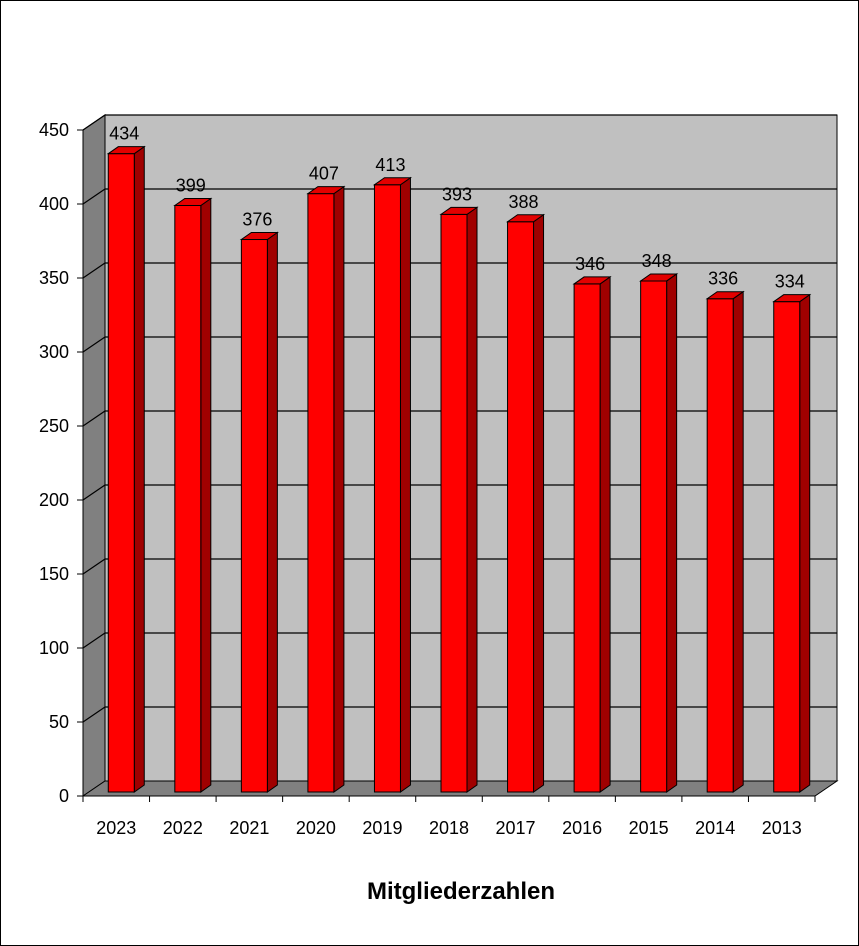 This screenshot has height=946, width=859. What do you see at coordinates (649, 828) in the screenshot?
I see `x-tick-label: 2015` at bounding box center [649, 828].